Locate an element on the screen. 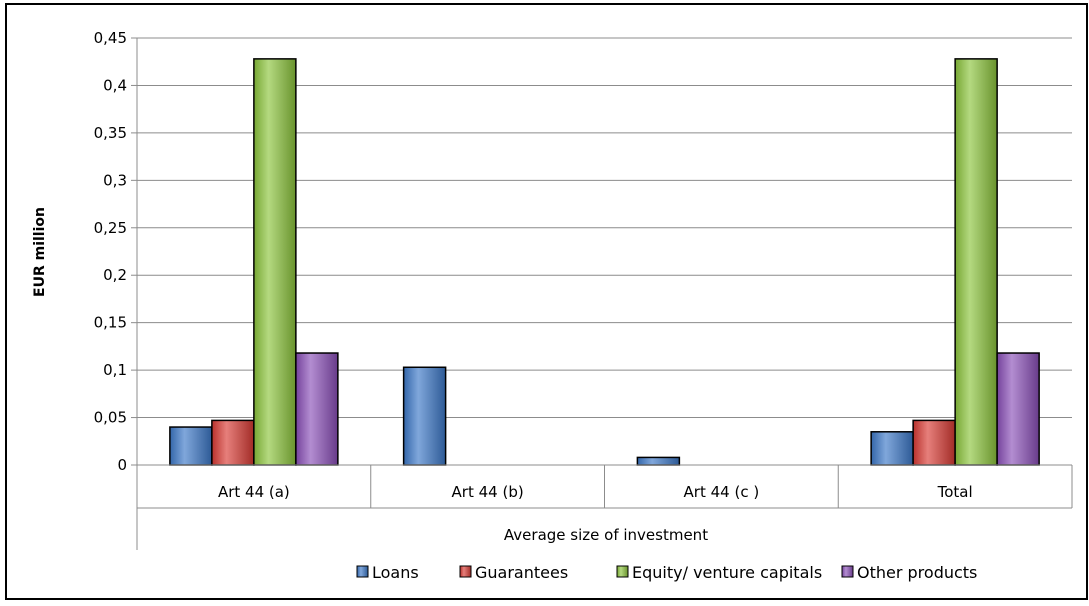  legend-label: Loans is located at coordinates (395, 572).